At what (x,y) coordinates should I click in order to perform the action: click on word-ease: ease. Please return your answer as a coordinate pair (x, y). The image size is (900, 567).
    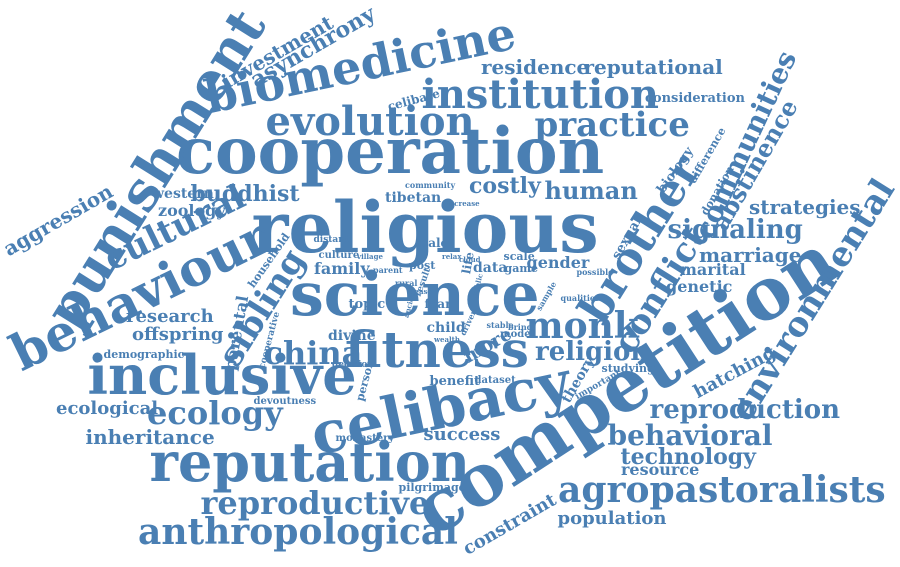
    Looking at the image, I should click on (423, 291).